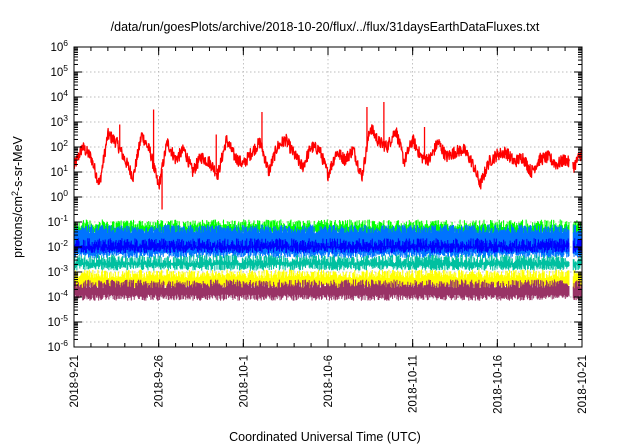  I want to click on x-tick-label: 2018-10-16, so click(498, 384).